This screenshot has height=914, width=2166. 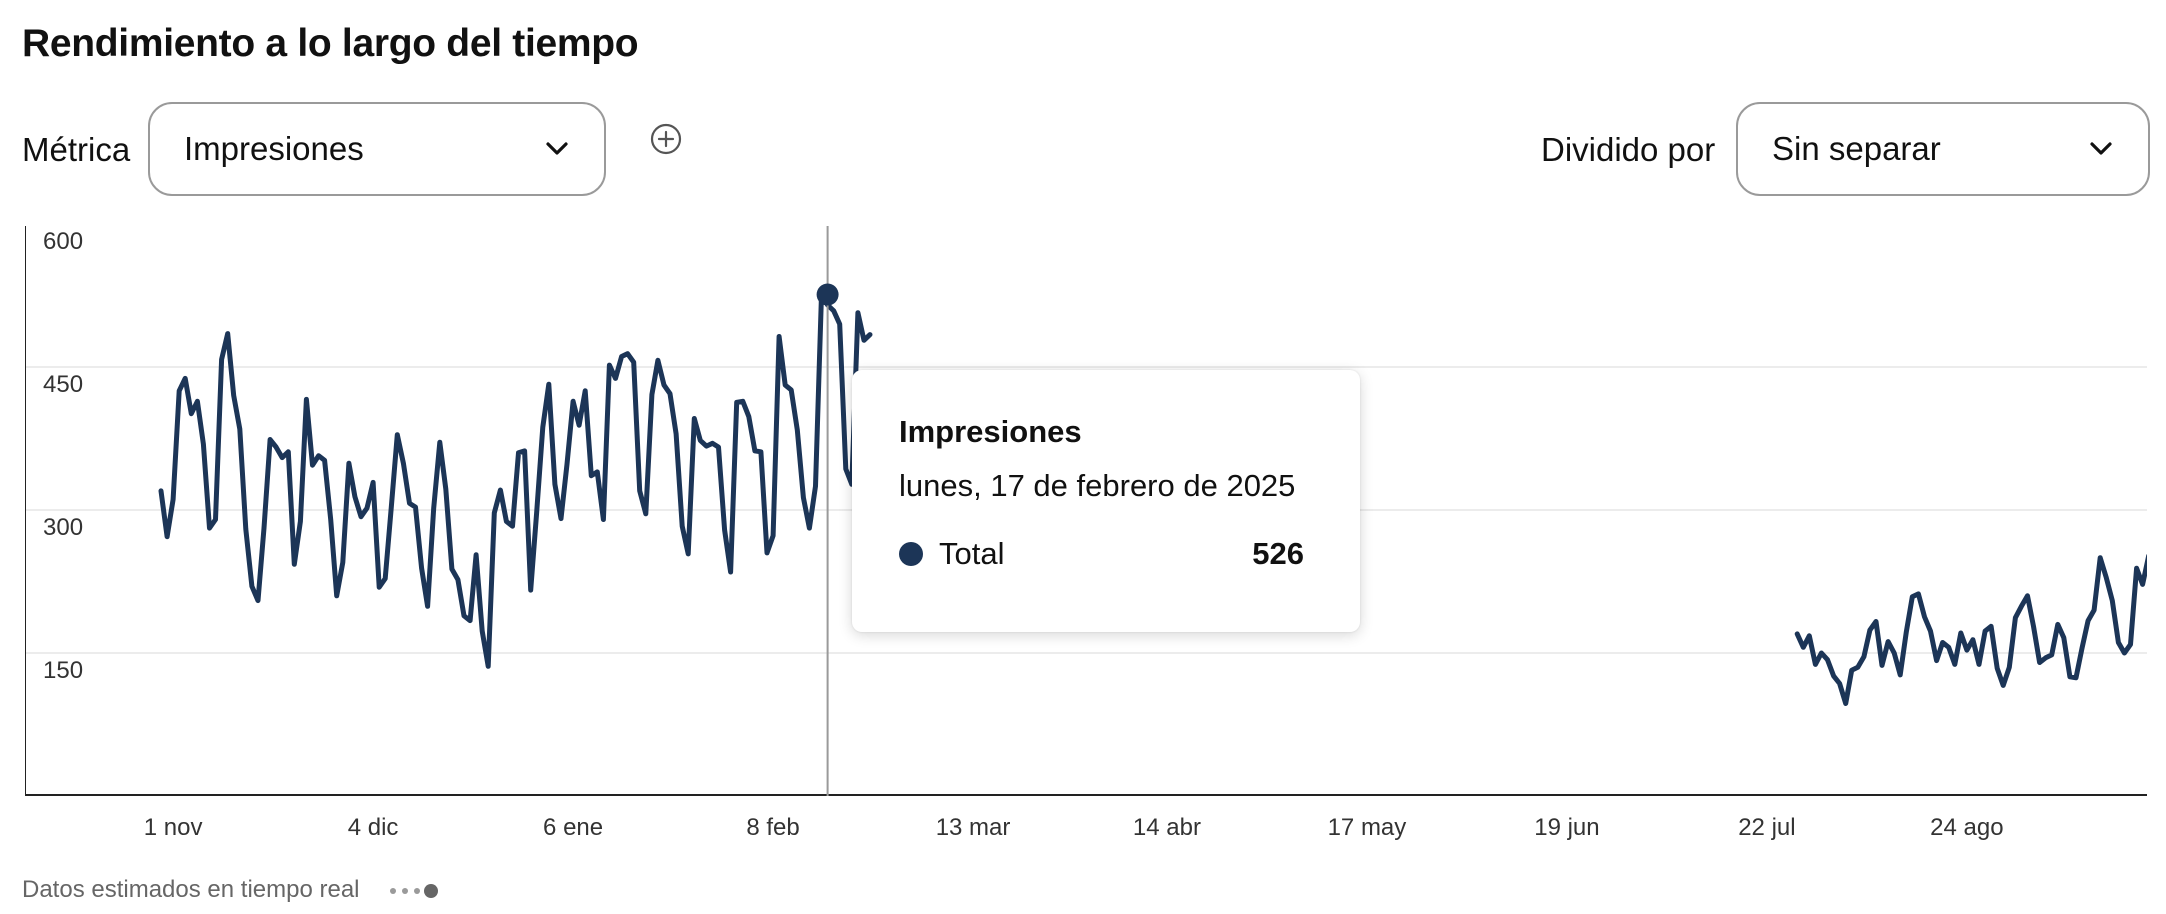 I want to click on x-tick-label: 13 mar, so click(x=973, y=827).